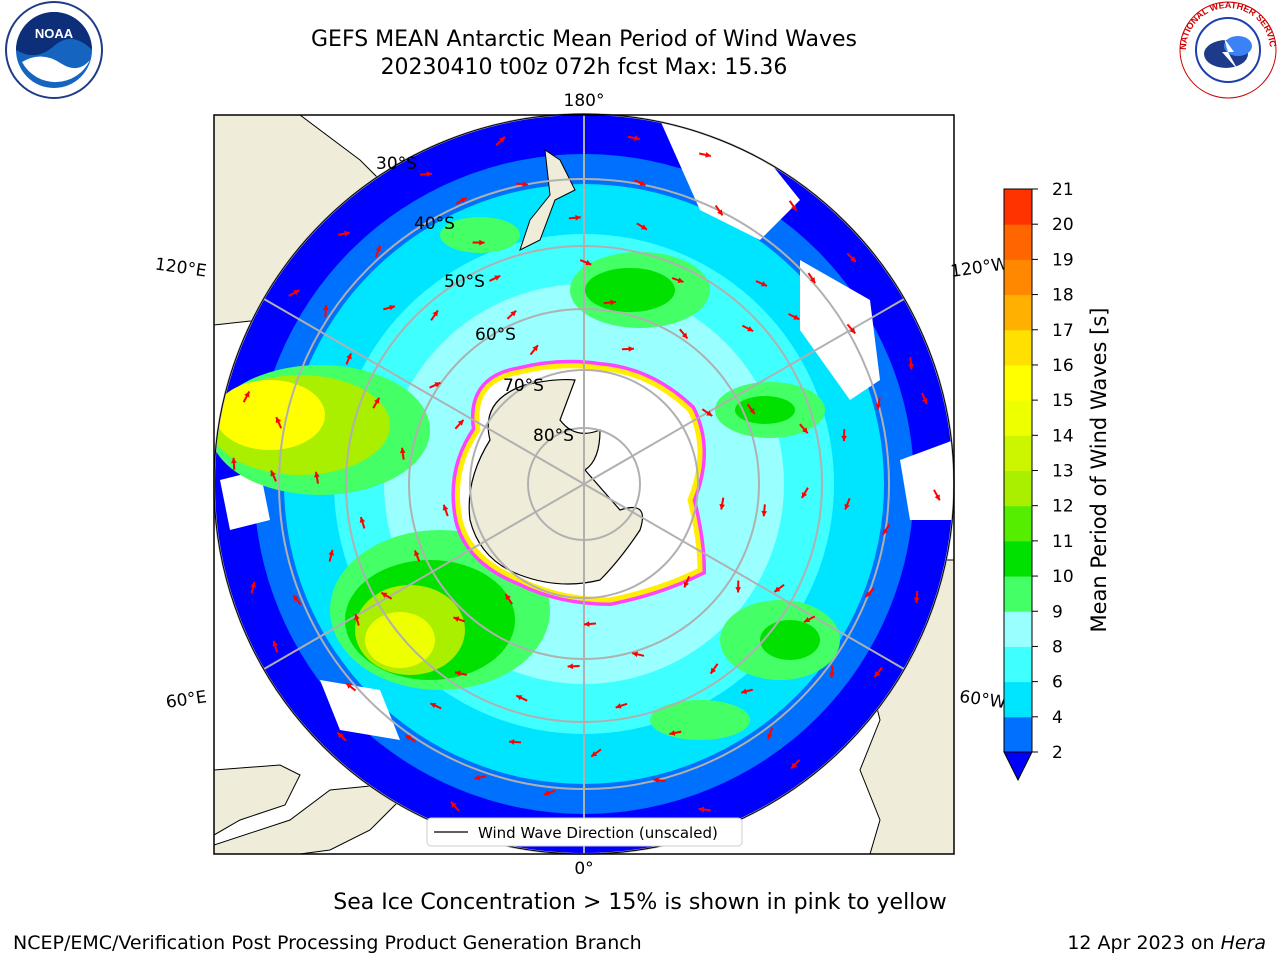  What do you see at coordinates (1063, 472) in the screenshot?
I see `colorbar-tick-label: 13` at bounding box center [1063, 472].